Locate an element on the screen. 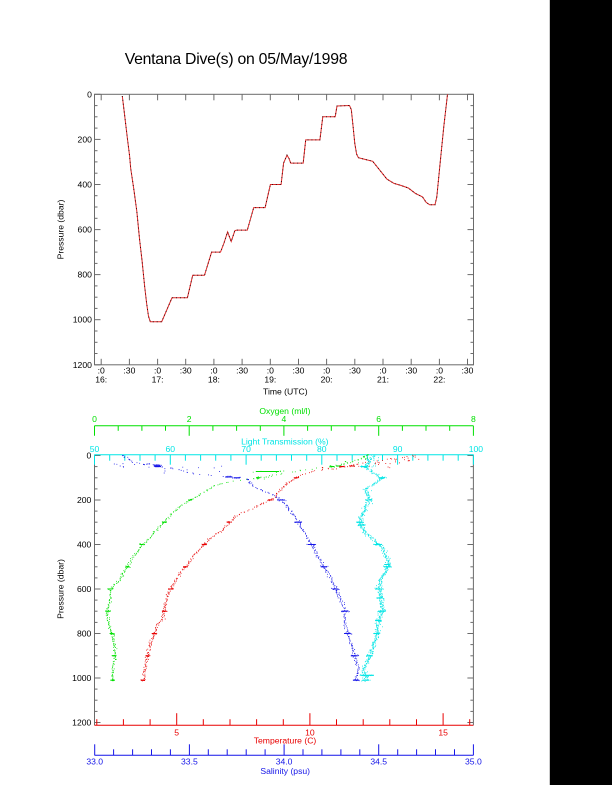 The width and height of the screenshot is (612, 785). svg-text: 22: is located at coordinates (439, 379).